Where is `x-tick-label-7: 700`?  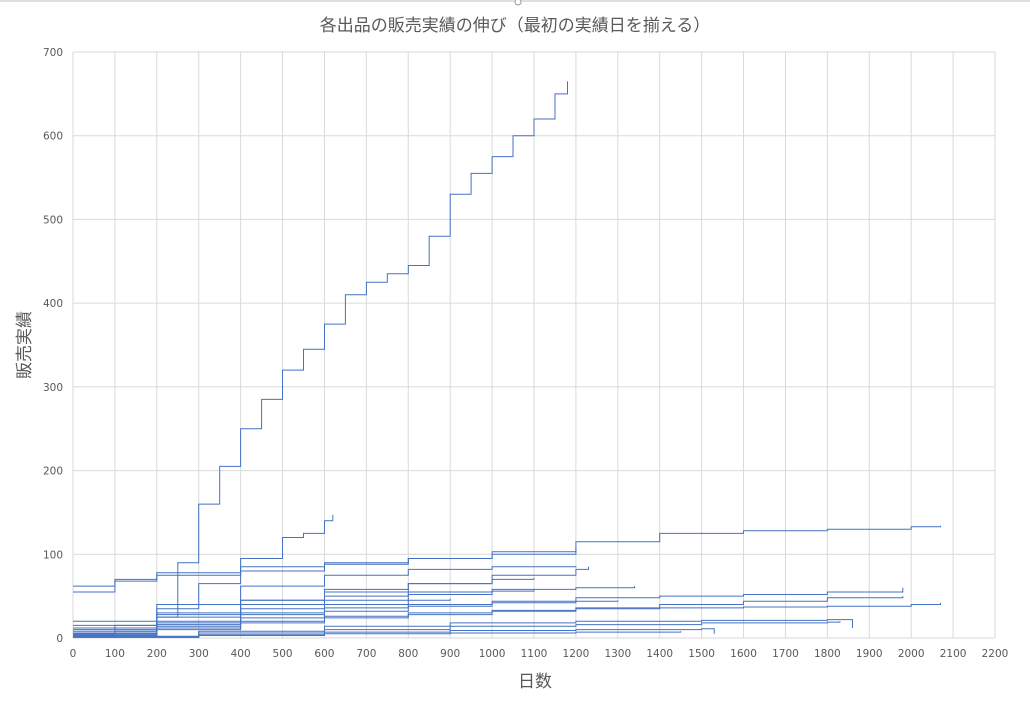
x-tick-label-7: 700 is located at coordinates (366, 654).